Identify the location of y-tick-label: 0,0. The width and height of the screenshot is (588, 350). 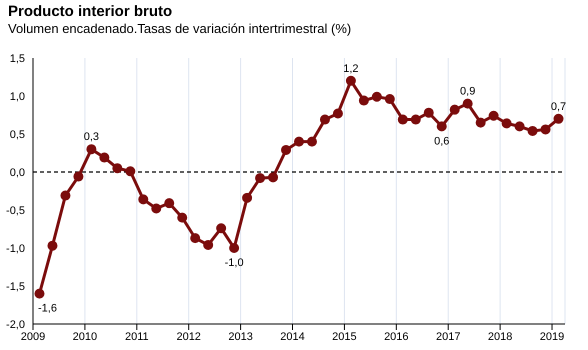
(17, 172).